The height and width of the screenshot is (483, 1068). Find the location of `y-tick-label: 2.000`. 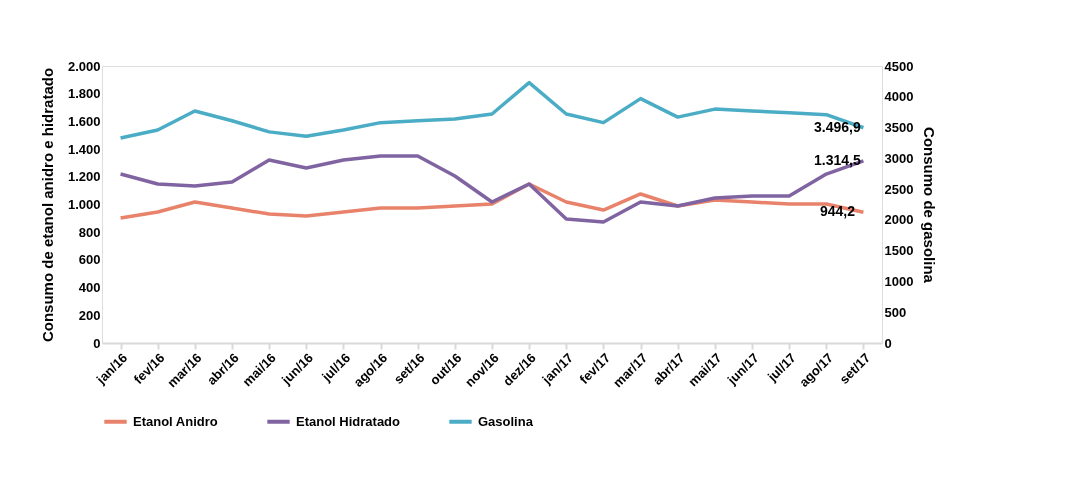

y-tick-label: 2.000 is located at coordinates (84, 66).